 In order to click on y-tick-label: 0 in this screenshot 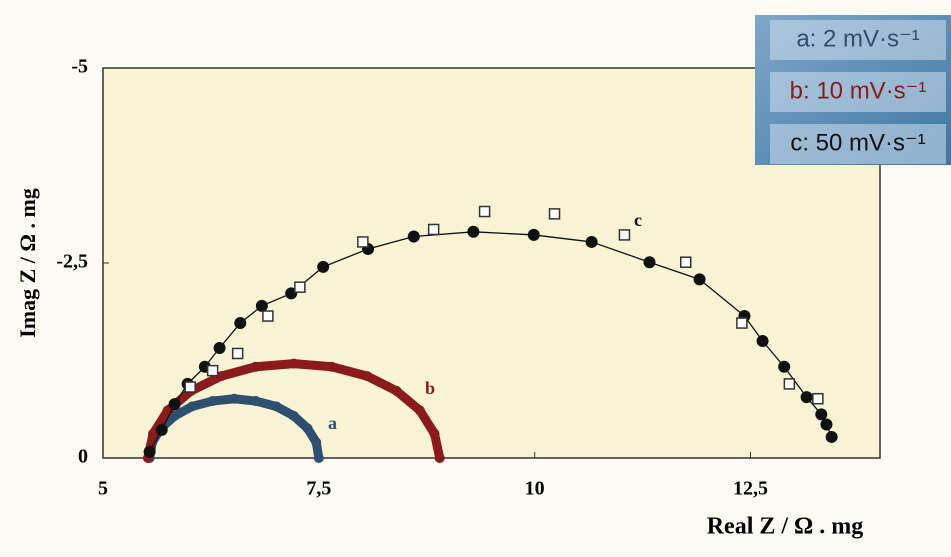, I will do `click(83, 457)`.